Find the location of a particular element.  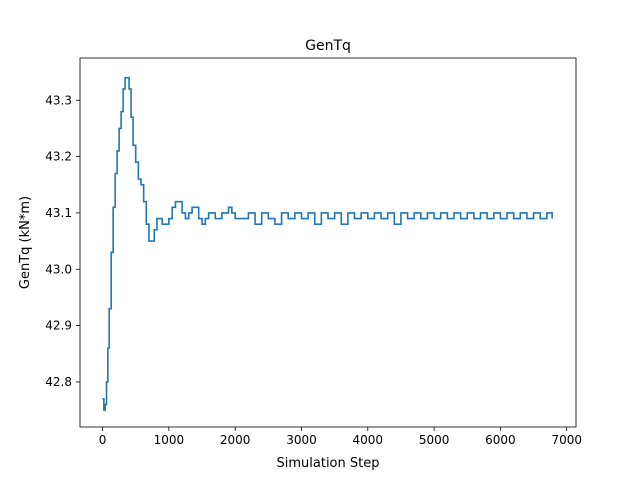

x-axis: 0 1000 2000 3000 4000 5000 6000 7000 is located at coordinates (340, 437).